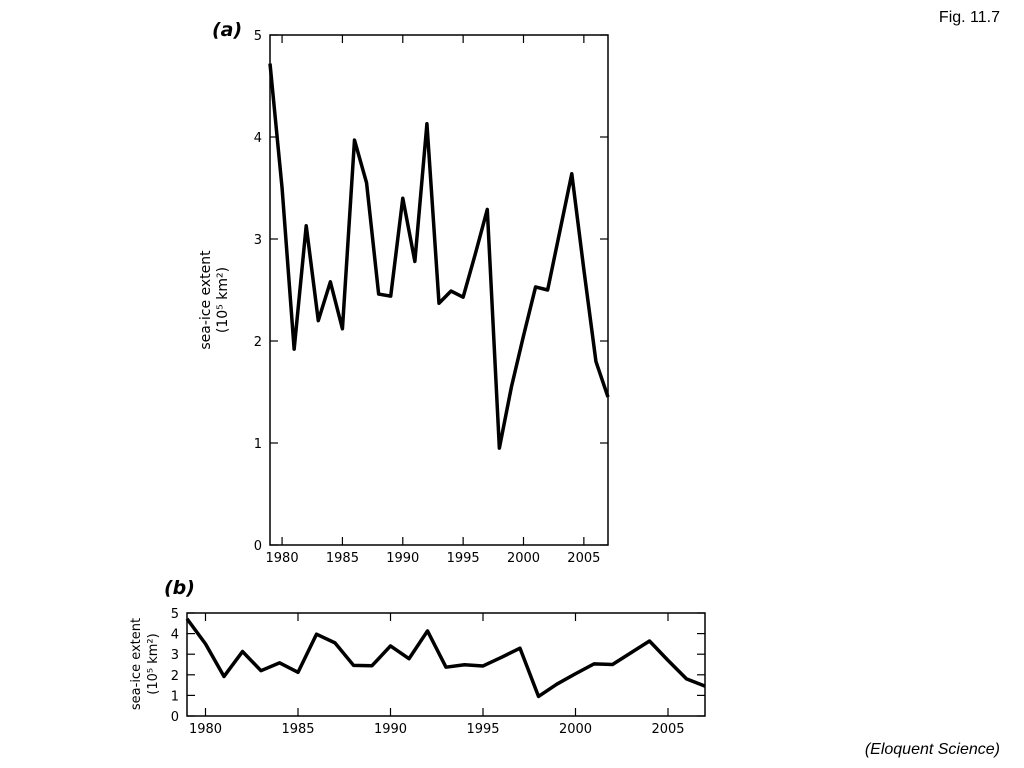 The height and width of the screenshot is (768, 1024). What do you see at coordinates (179, 588) in the screenshot?
I see `panel-label: (b)` at bounding box center [179, 588].